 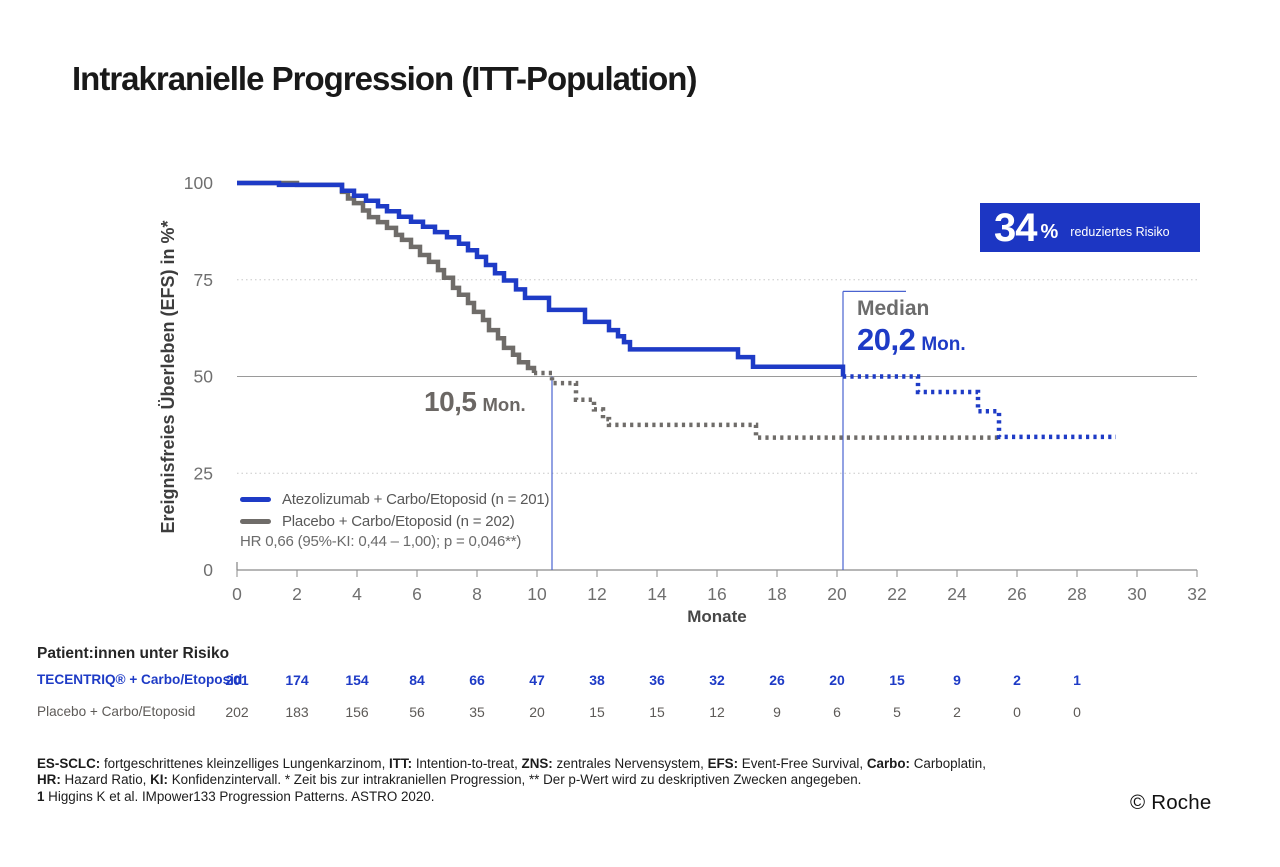 I want to click on risk-table-title: Patient:innen unter Risiko, so click(x=133, y=653).